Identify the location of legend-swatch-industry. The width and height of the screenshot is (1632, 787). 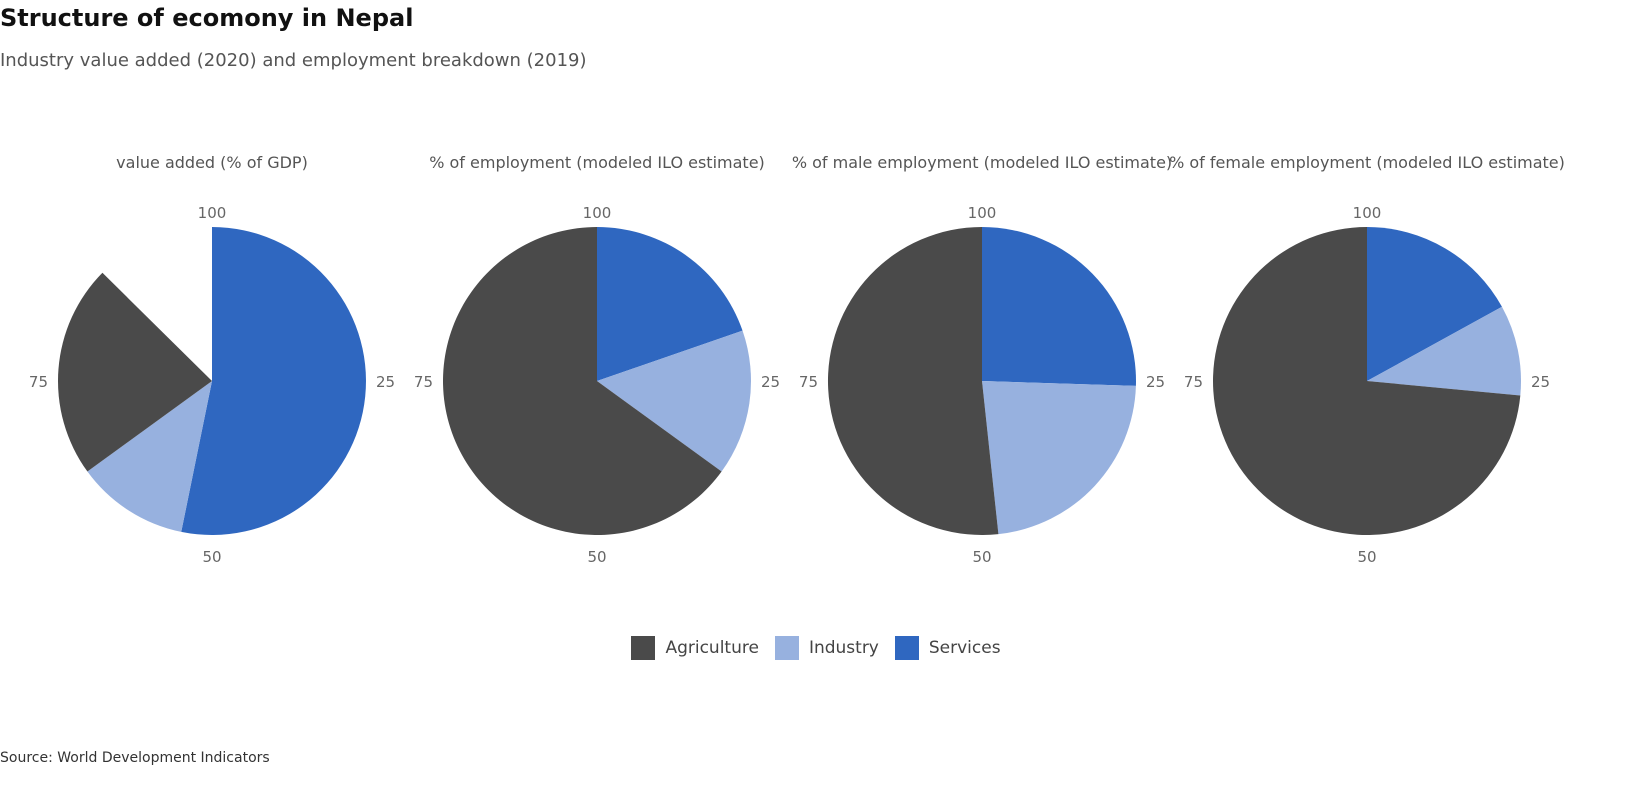
(786, 648).